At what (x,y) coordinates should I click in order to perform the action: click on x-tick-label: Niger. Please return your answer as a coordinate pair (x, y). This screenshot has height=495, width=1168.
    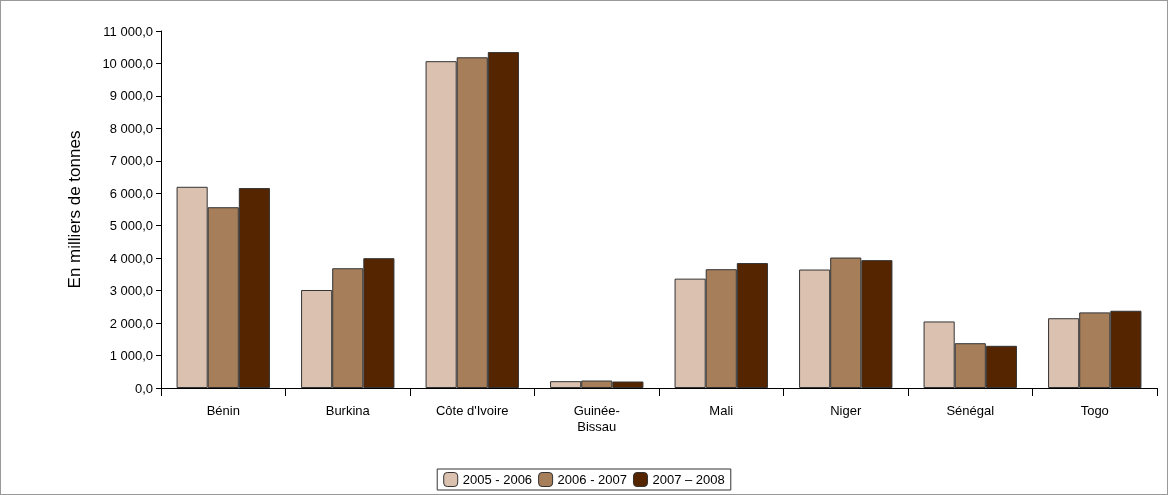
    Looking at the image, I should click on (846, 410).